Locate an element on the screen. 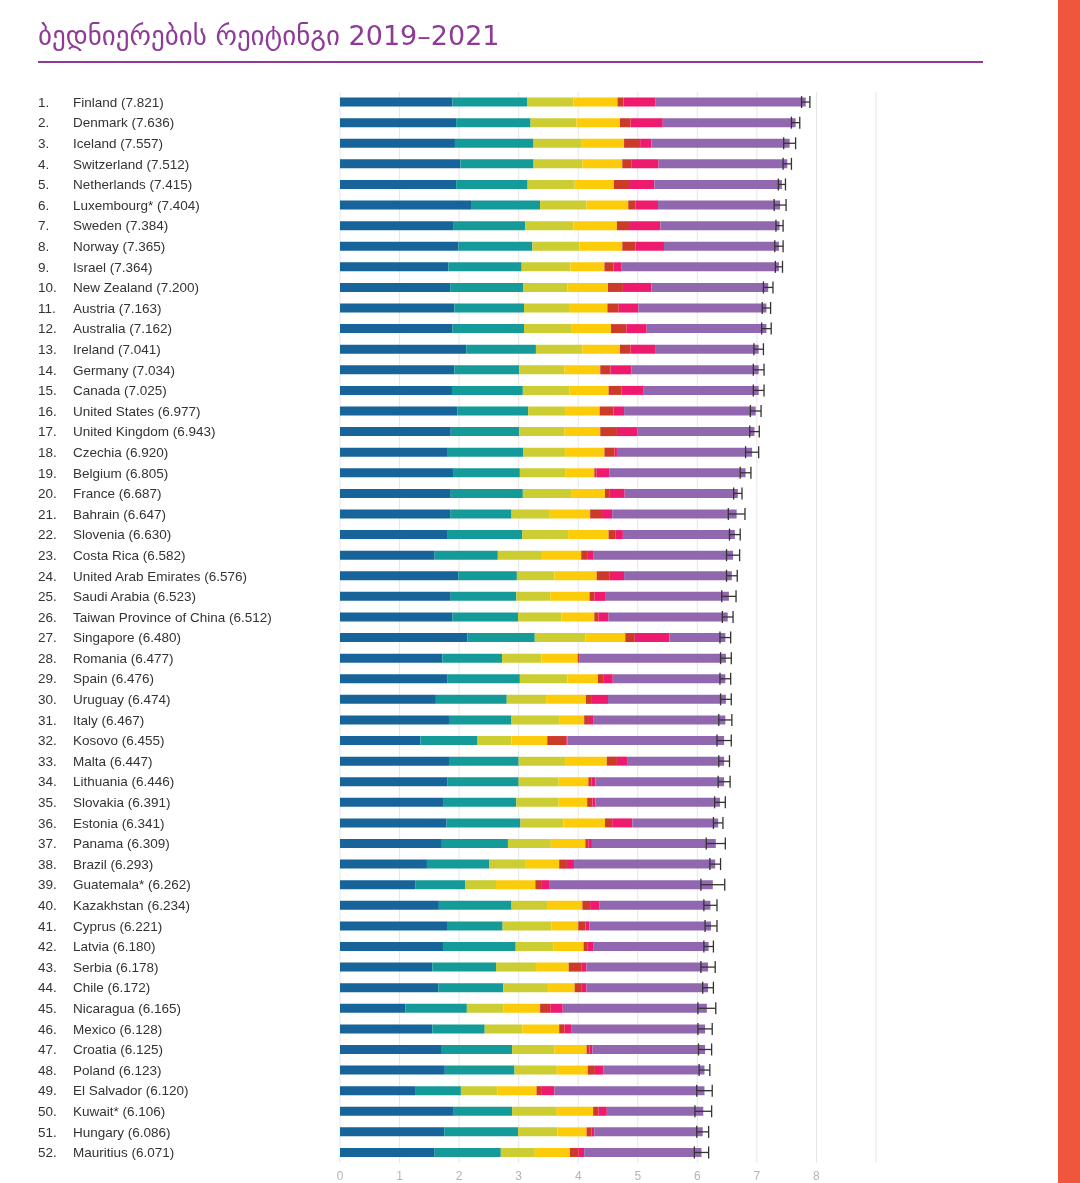  x-tick-label: 7 is located at coordinates (757, 1175).